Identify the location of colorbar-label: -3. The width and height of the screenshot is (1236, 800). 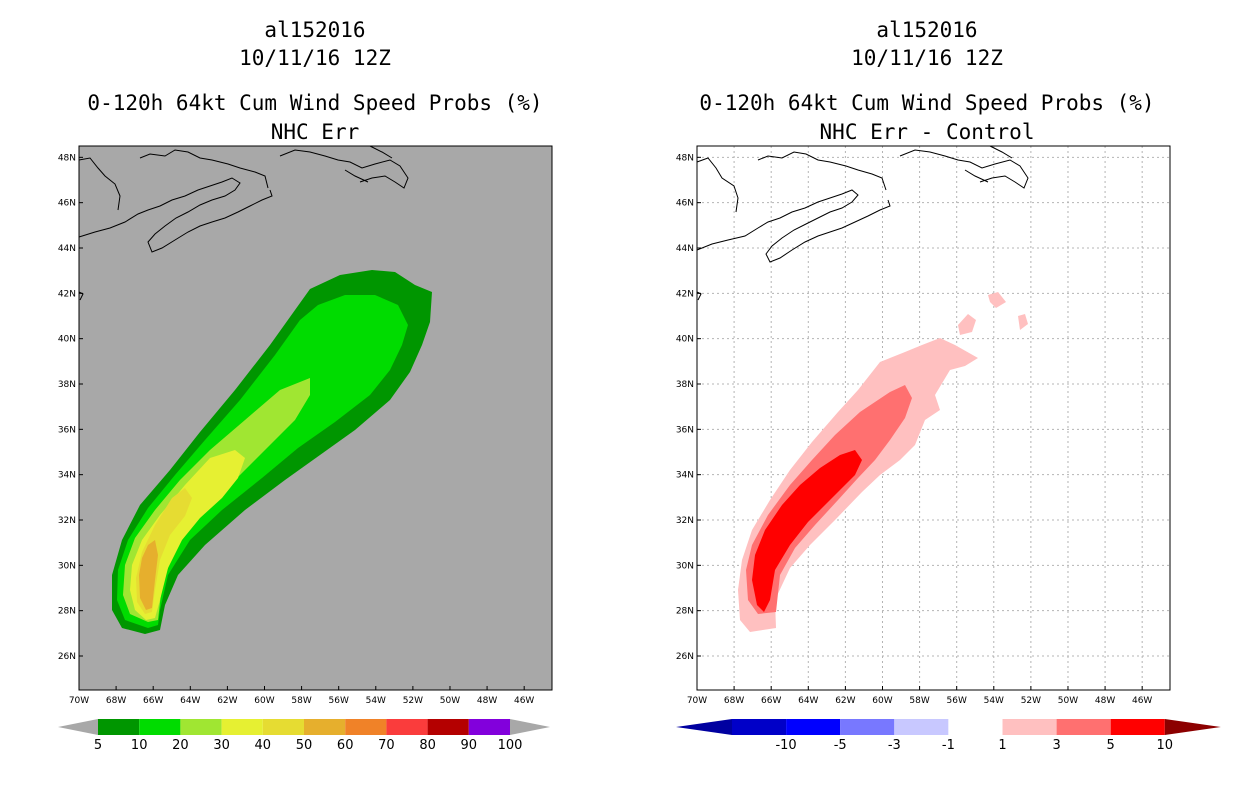
(894, 745).